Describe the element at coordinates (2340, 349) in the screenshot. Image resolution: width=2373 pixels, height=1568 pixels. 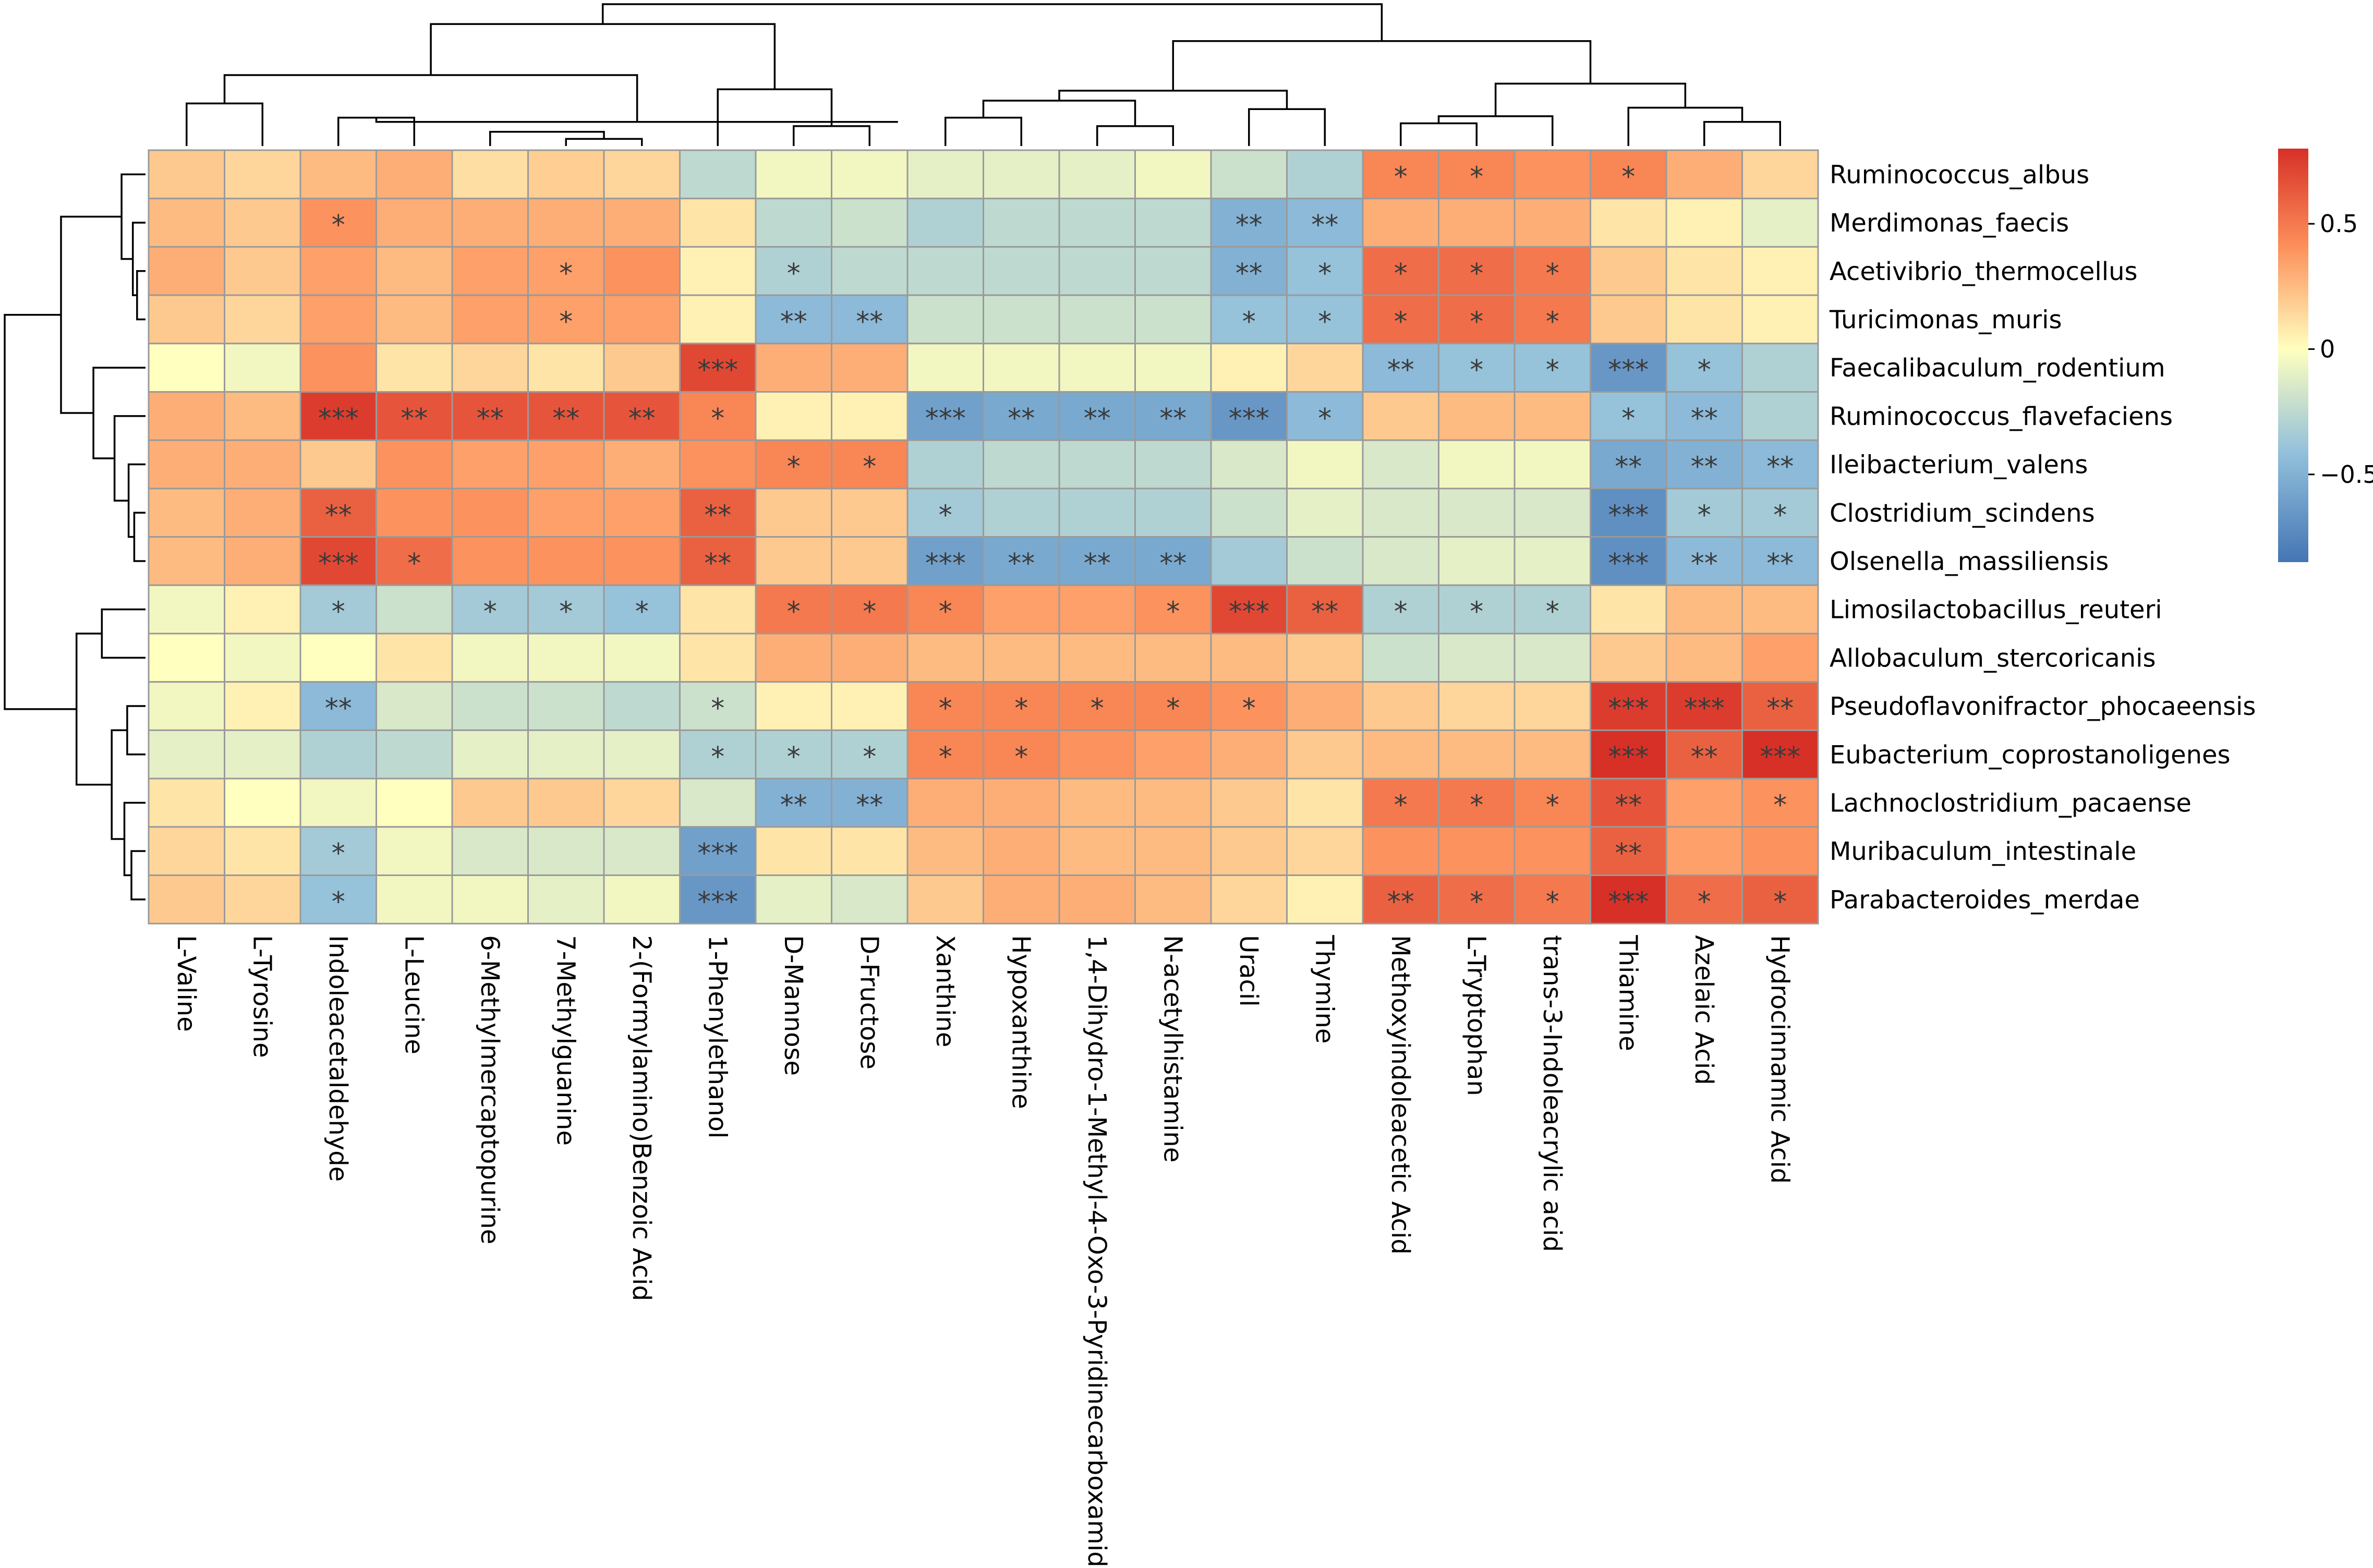
I see `legend-ticks: 0.5 0 −0.5` at that location.